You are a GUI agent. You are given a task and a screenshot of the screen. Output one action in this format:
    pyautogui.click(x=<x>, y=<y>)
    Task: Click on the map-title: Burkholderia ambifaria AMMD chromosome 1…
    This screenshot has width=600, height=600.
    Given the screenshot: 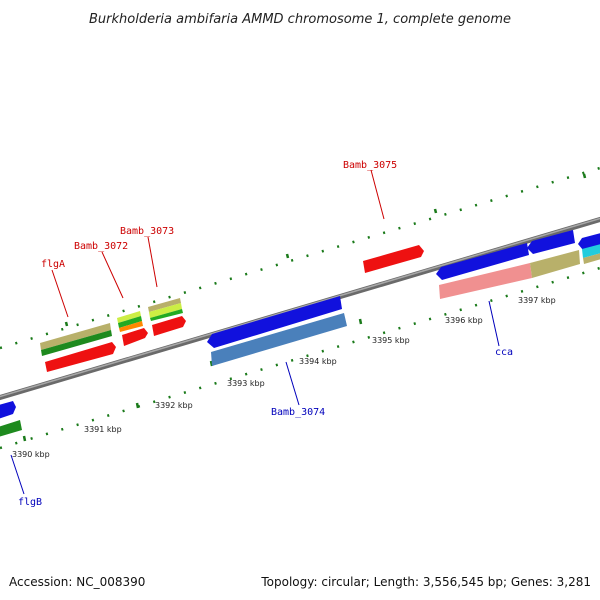 What is the action you would take?
    pyautogui.click(x=300, y=19)
    